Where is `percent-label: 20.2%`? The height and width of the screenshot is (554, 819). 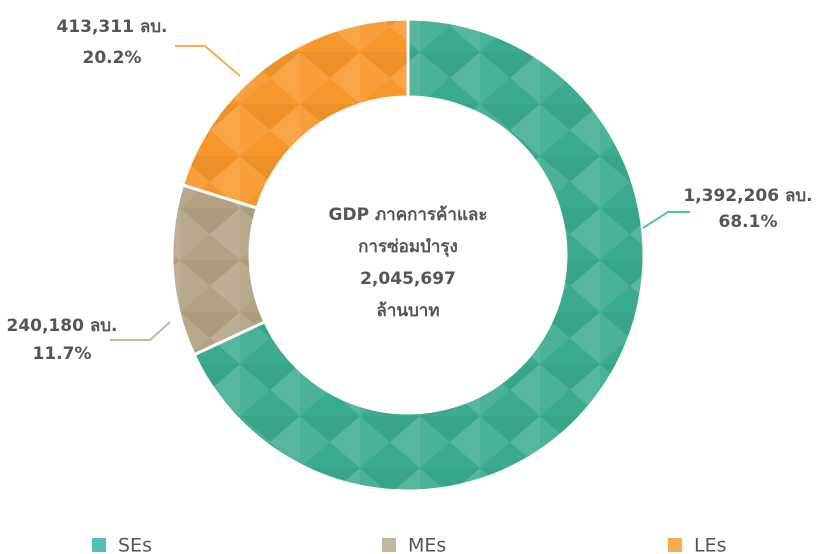
percent-label: 20.2% is located at coordinates (112, 58).